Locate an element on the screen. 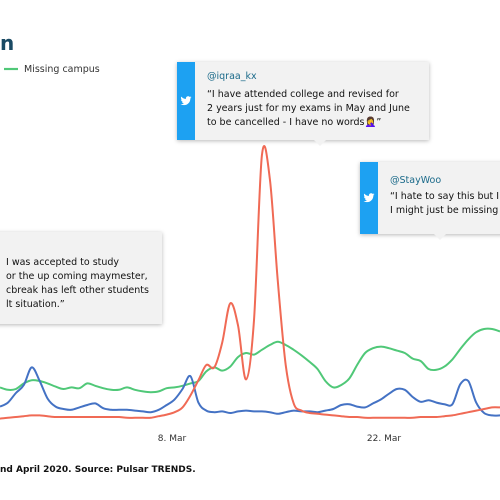  legend-label-missing-campus: Missing campus is located at coordinates (62, 69).